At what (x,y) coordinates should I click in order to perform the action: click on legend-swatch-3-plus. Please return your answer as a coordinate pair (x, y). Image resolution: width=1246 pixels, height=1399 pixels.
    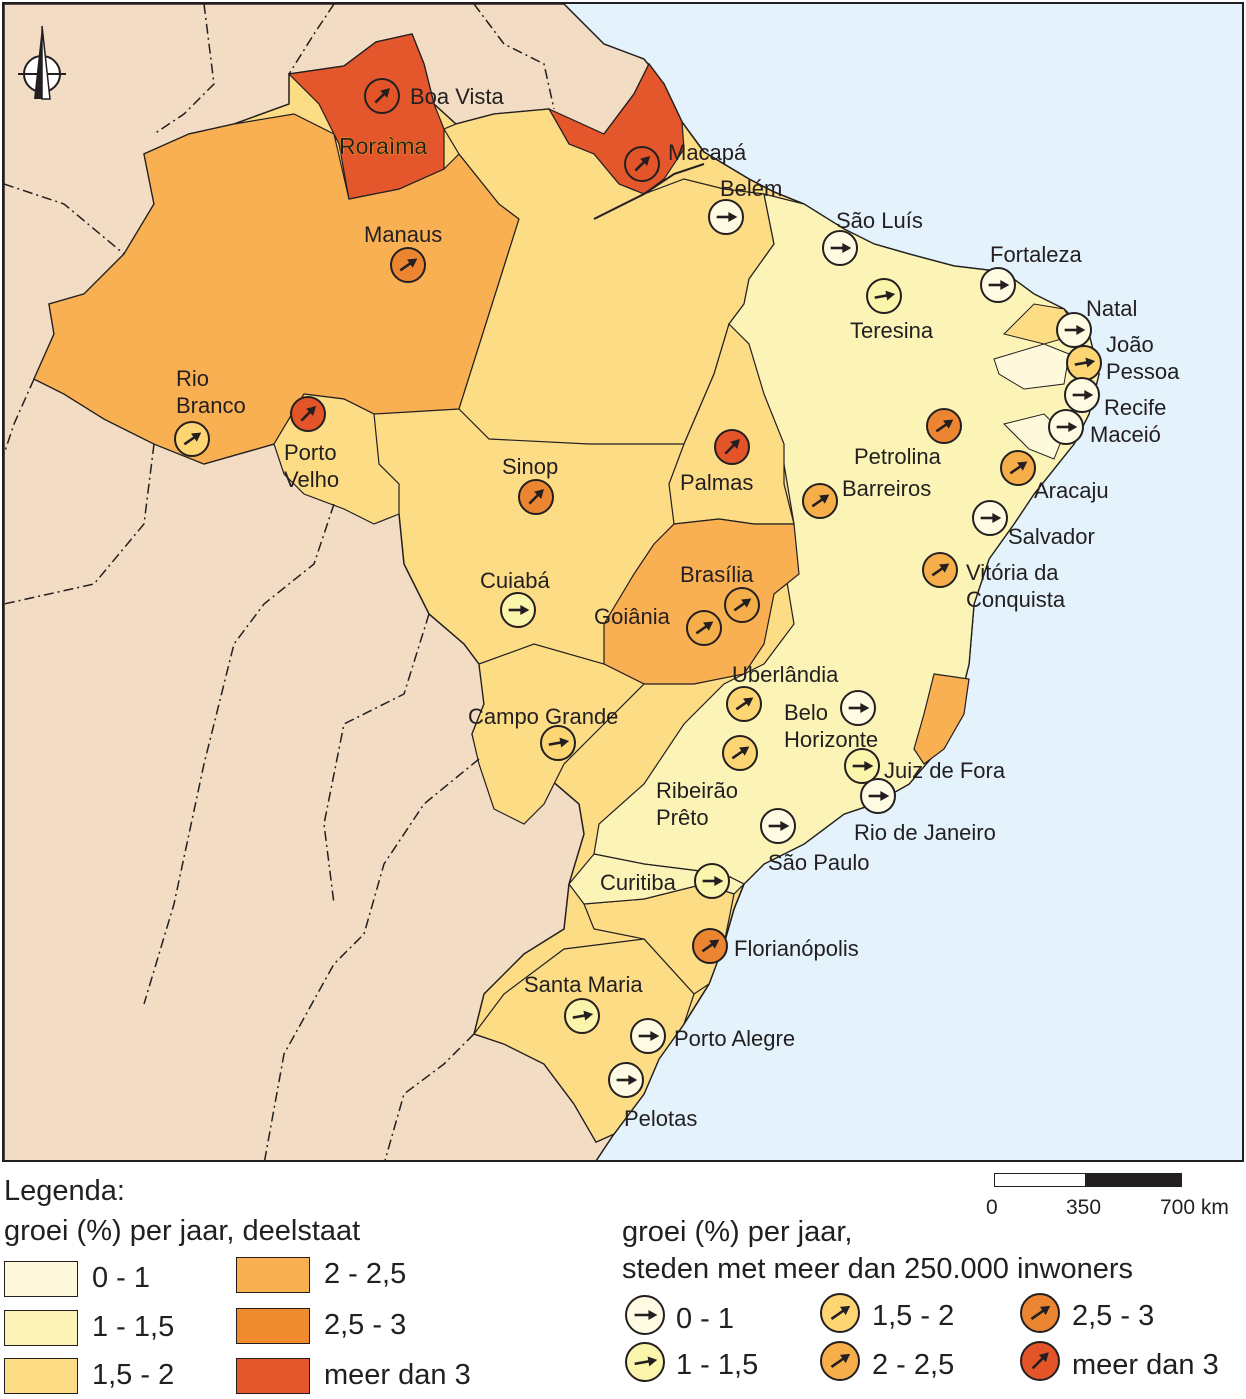
    Looking at the image, I should click on (273, 1376).